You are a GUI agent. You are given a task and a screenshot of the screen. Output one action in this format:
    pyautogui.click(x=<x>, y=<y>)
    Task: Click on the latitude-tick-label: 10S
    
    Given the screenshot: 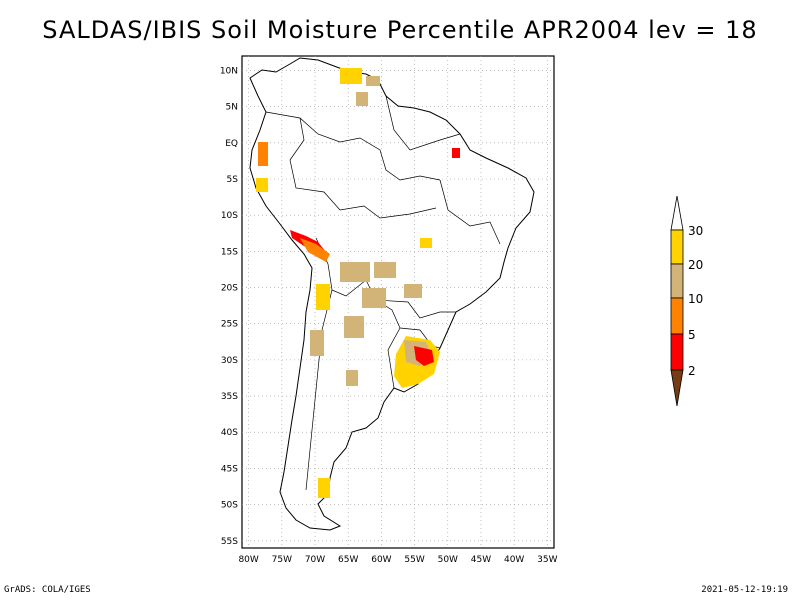 What is the action you would take?
    pyautogui.click(x=229, y=216)
    